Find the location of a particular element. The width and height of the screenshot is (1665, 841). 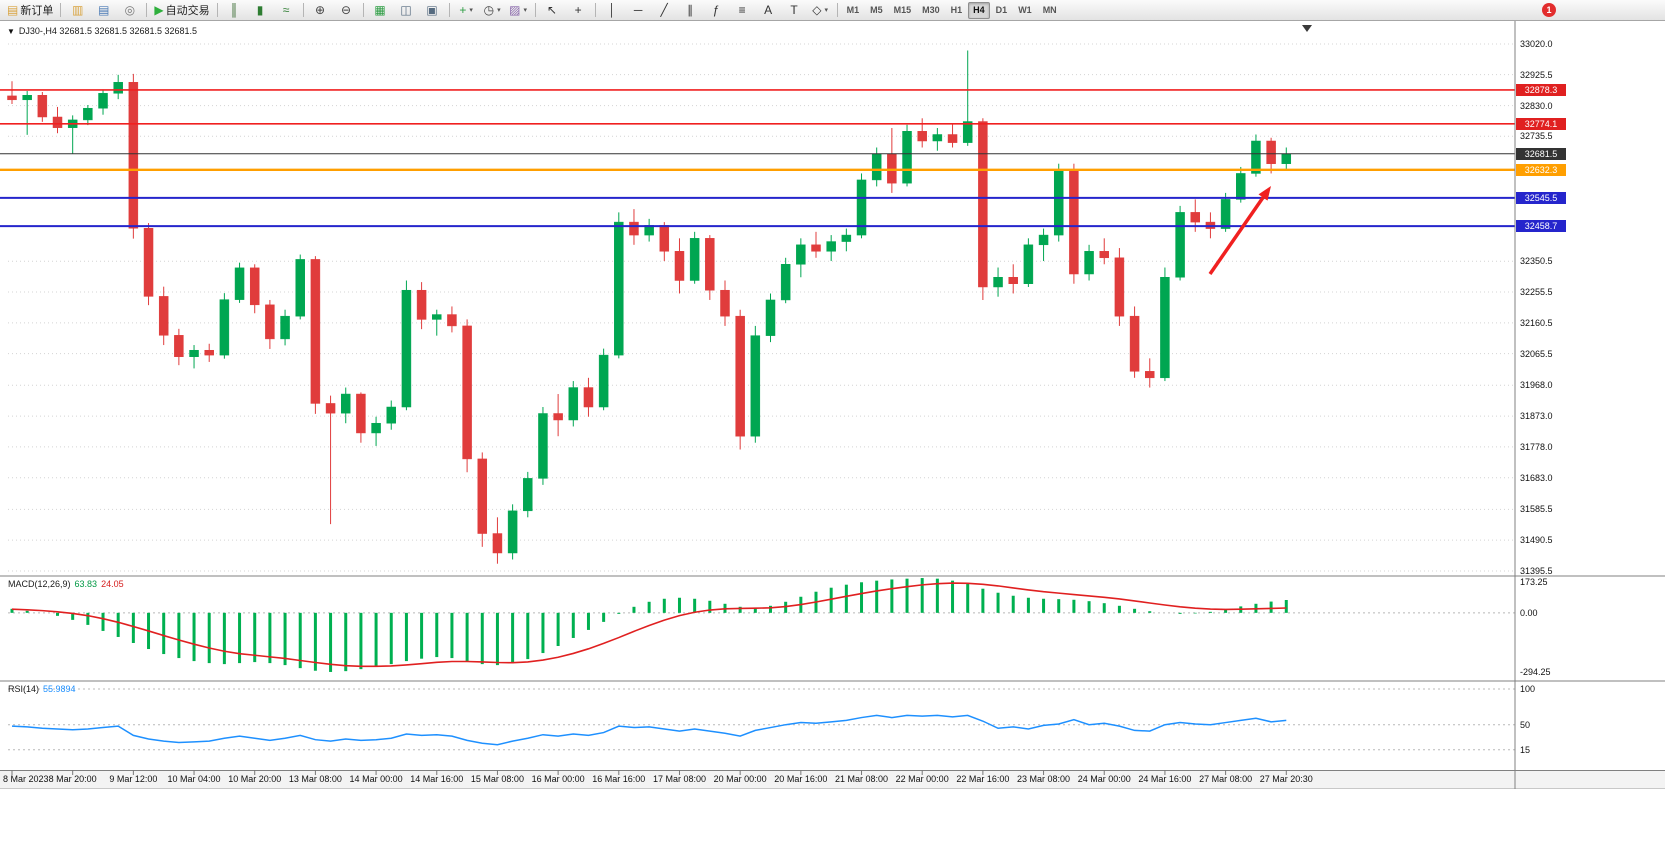

time-axis-label: 17 Mar 08:00 is located at coordinates (679, 779).